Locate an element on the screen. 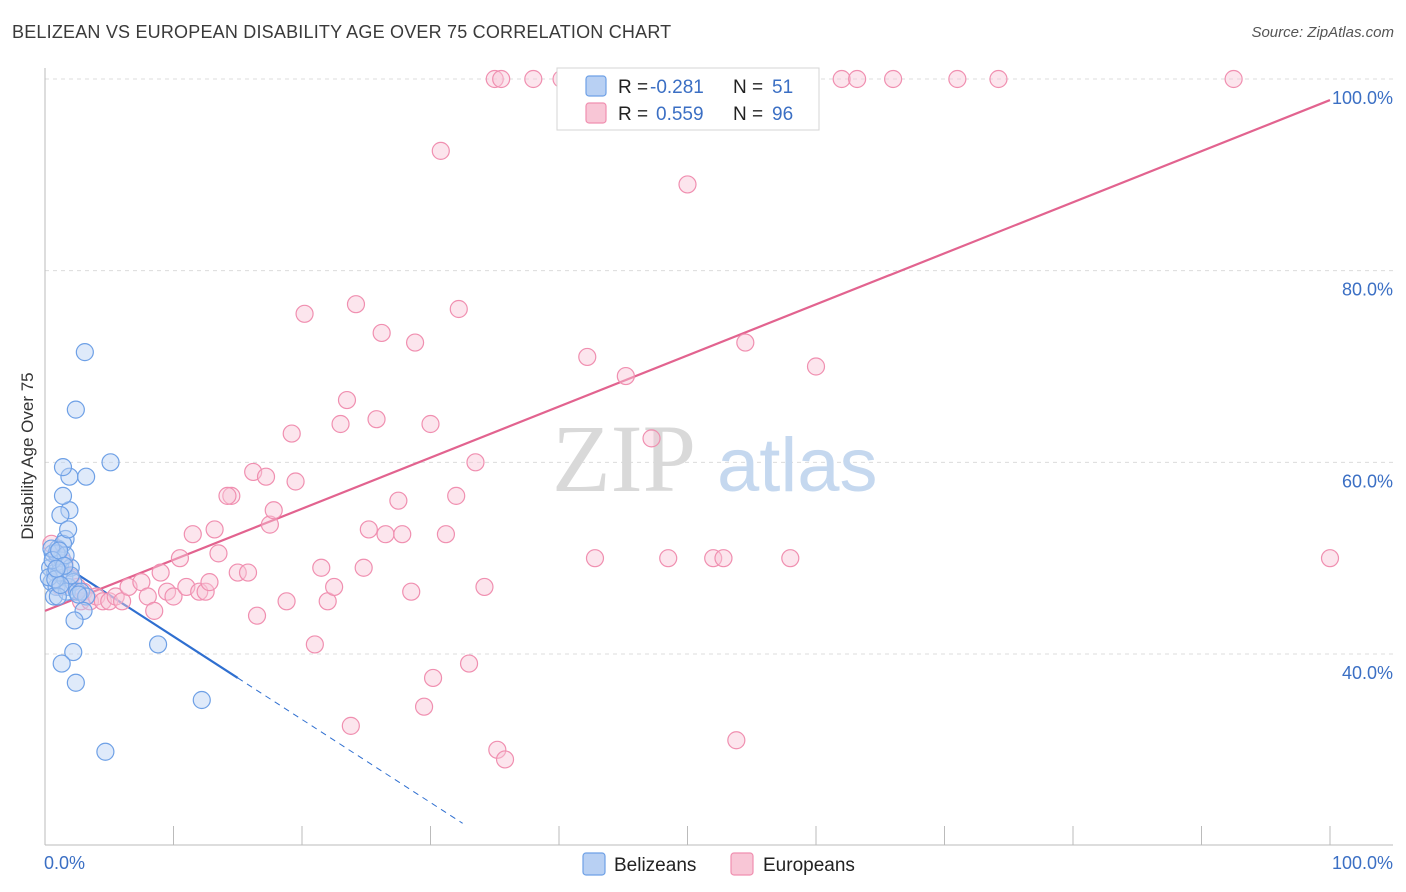  legend-swatch-europeans is located at coordinates (596, 113).